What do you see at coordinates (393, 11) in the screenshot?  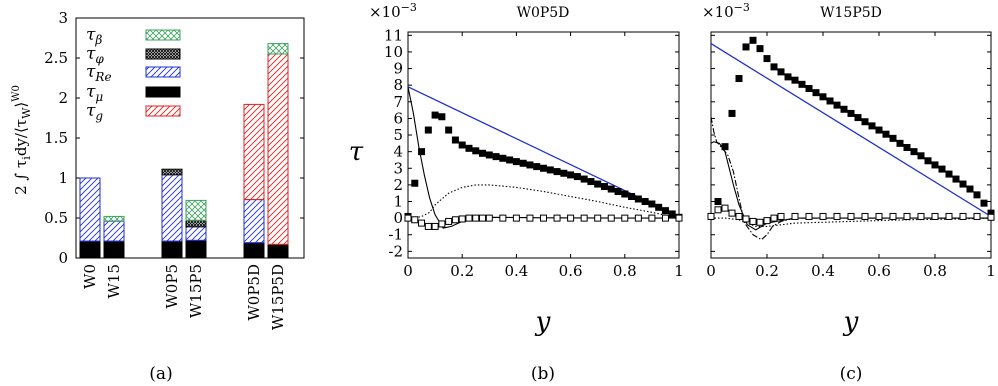 I see `panel-b-scale-label: ×10⁻³` at bounding box center [393, 11].